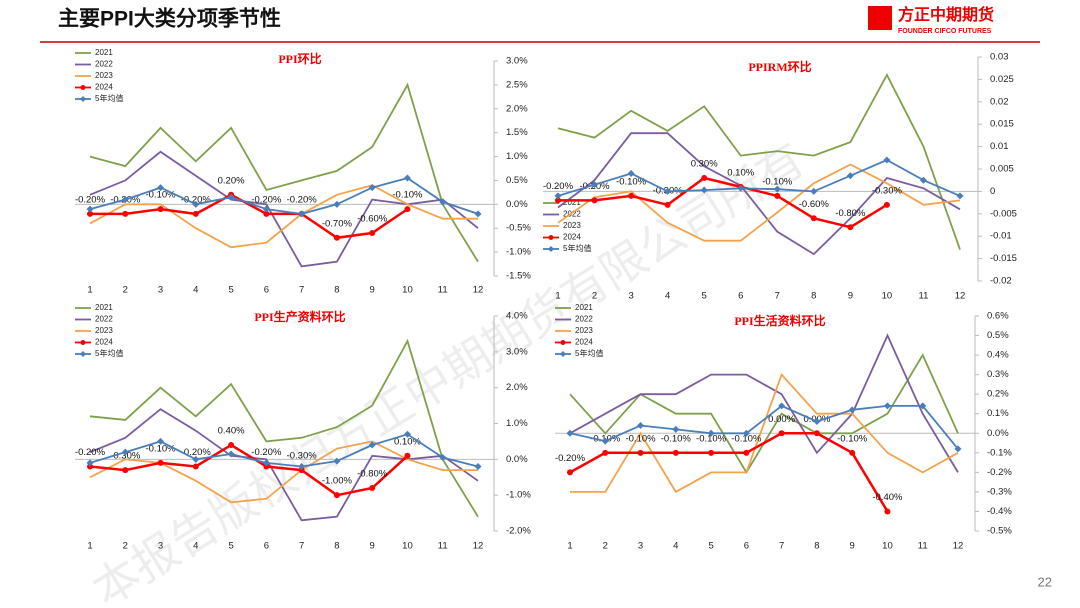 The height and width of the screenshot is (608, 1080). Describe the element at coordinates (999, 57) in the screenshot. I see `y-tick-label: 0.03` at that location.